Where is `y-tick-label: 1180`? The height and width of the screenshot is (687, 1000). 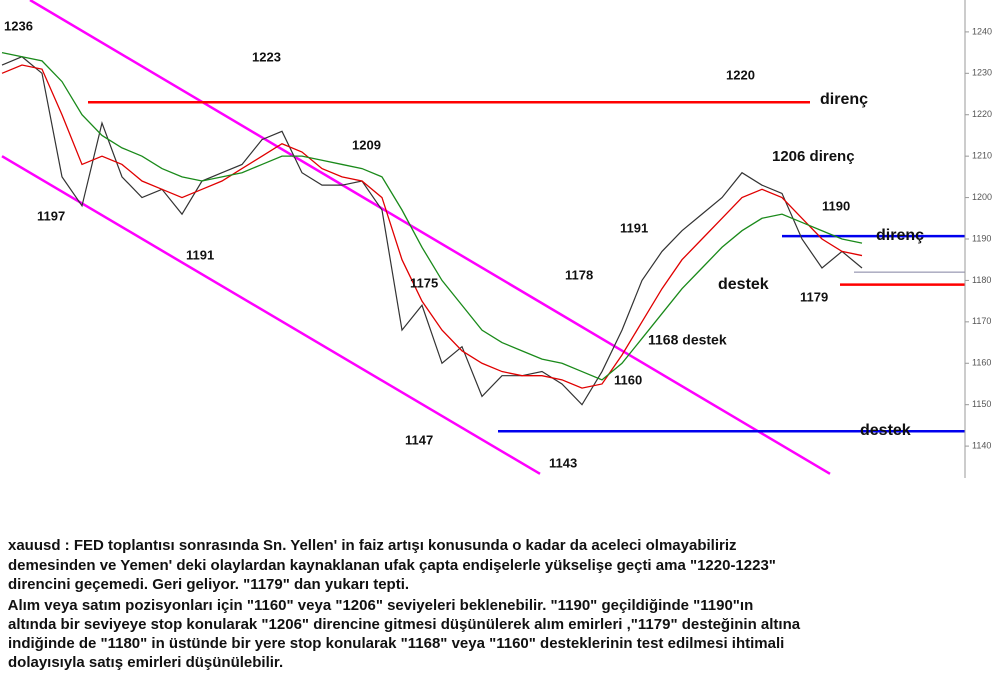 y-tick-label: 1180 is located at coordinates (981, 280).